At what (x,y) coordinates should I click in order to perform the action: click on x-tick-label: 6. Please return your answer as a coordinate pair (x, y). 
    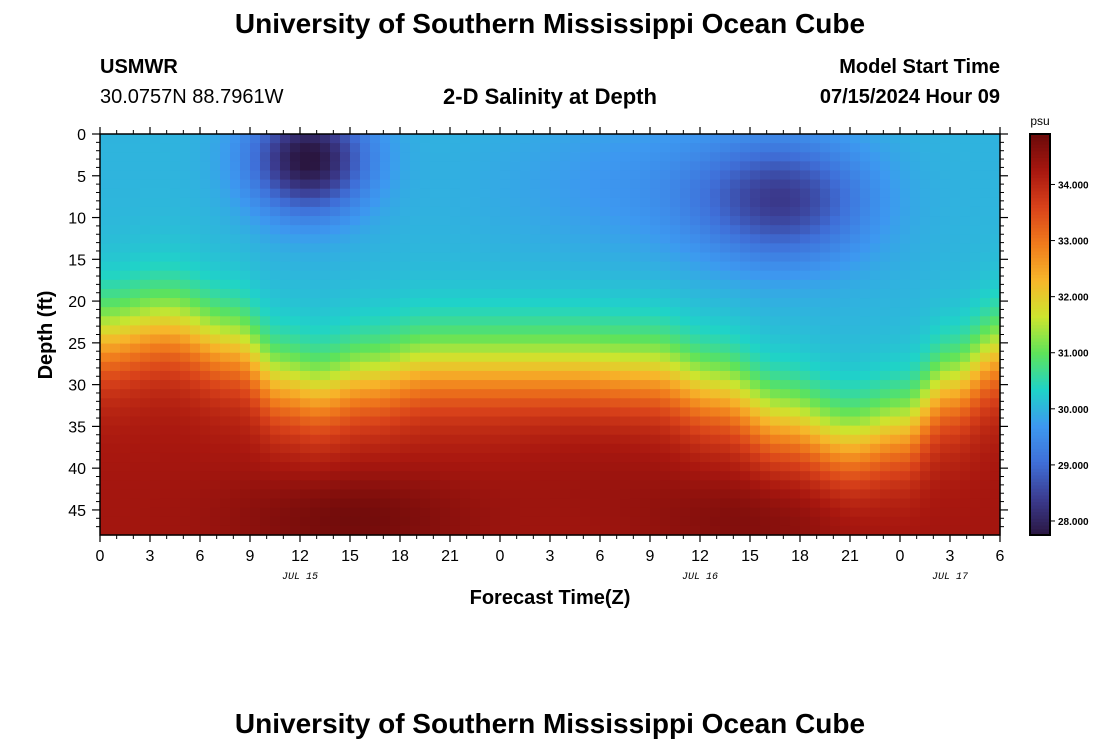
    Looking at the image, I should click on (200, 556).